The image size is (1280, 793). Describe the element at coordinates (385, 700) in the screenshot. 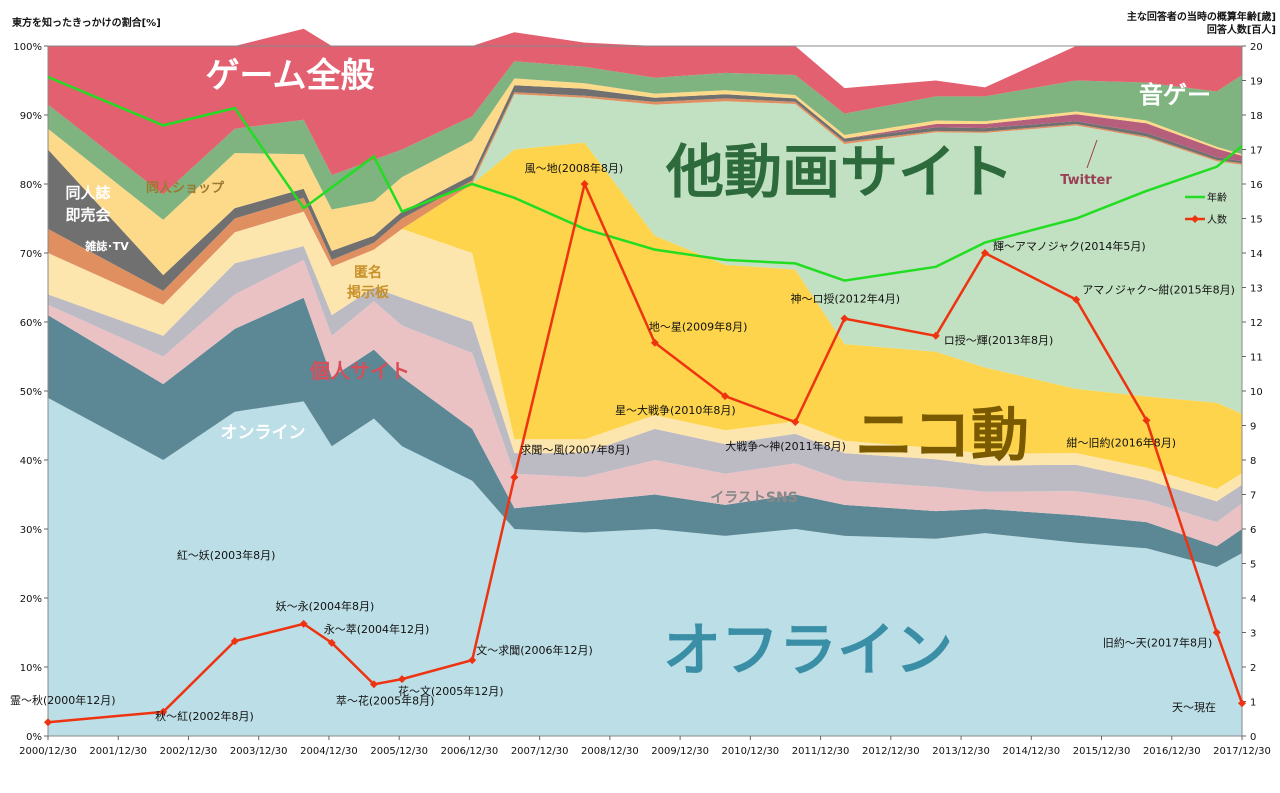

I see `annotation-label: 萃～花(2005年8月)` at that location.